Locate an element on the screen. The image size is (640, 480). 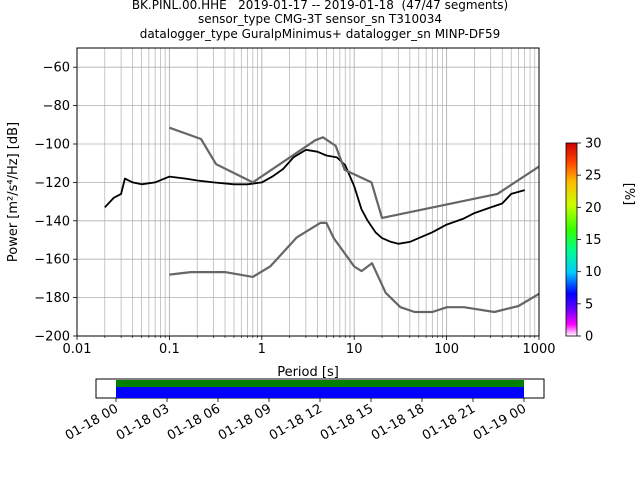
y-axis-ticks: −60 −80 −100 −120 −140 −160 −180 −200 is located at coordinates (55, 203).